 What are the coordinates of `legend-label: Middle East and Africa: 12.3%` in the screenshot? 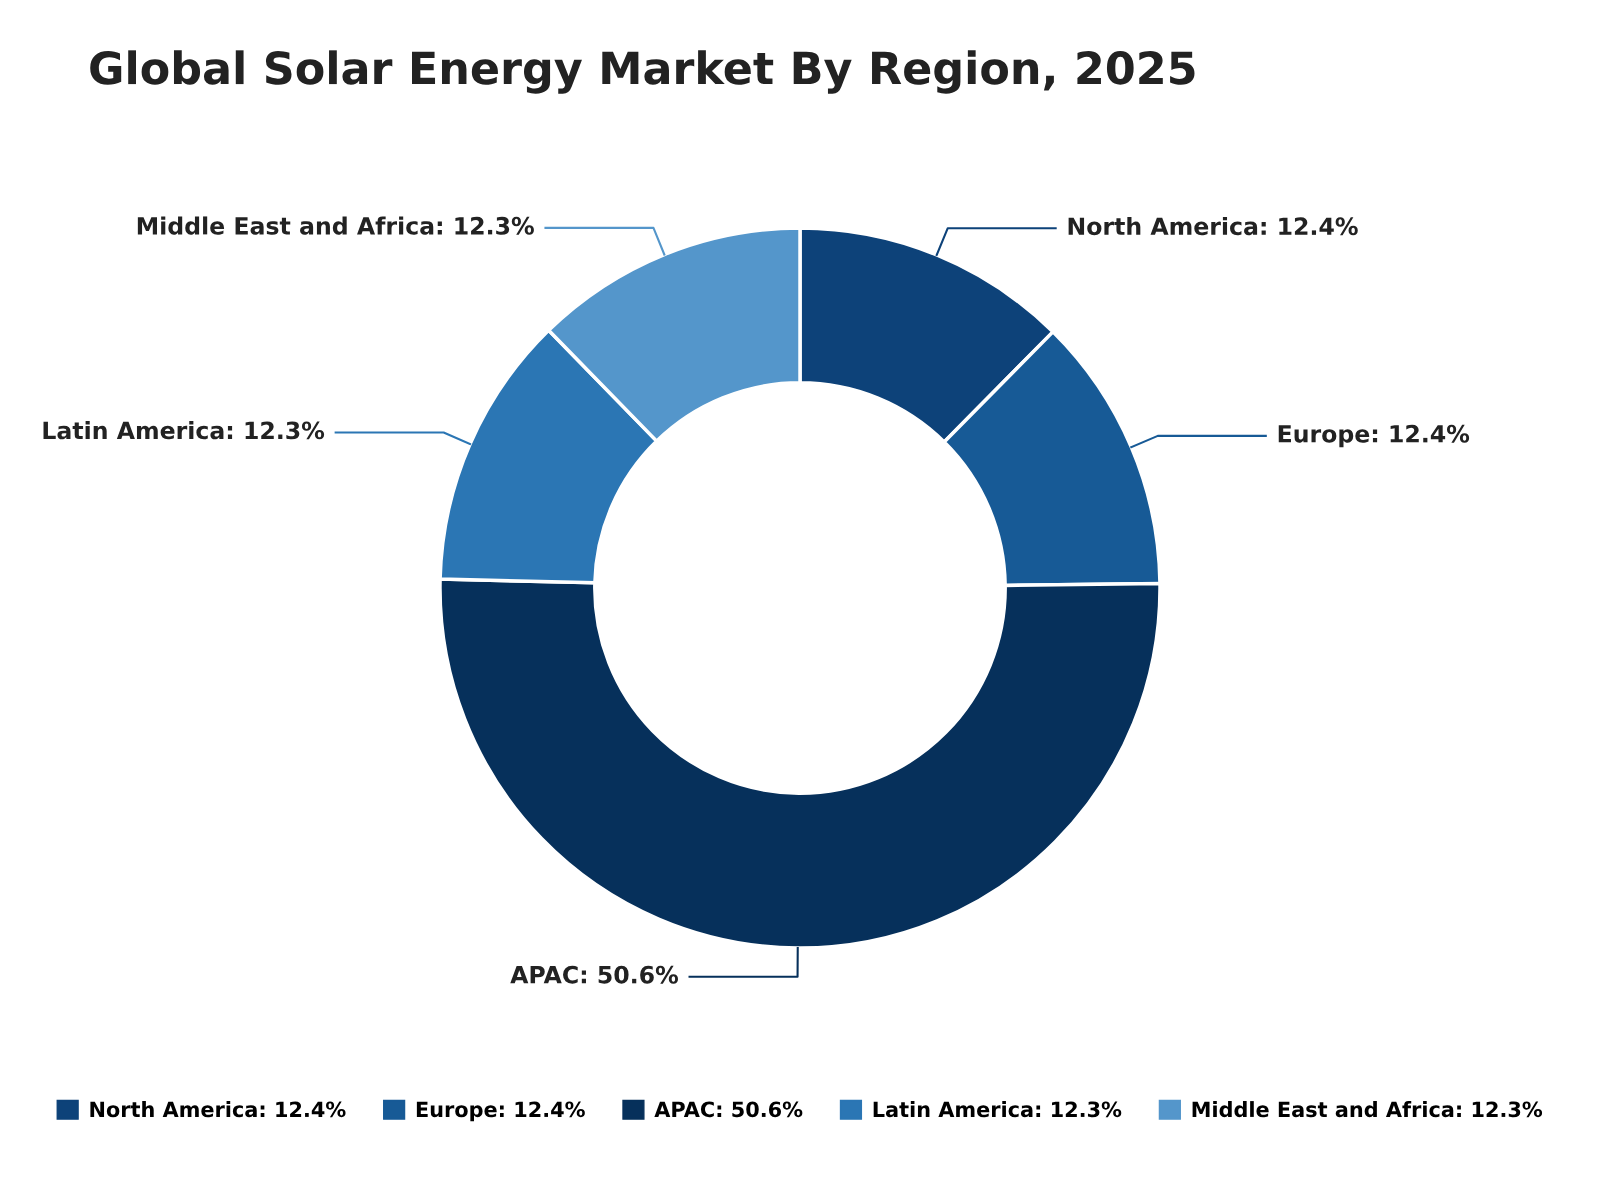 It's located at (1367, 1109).